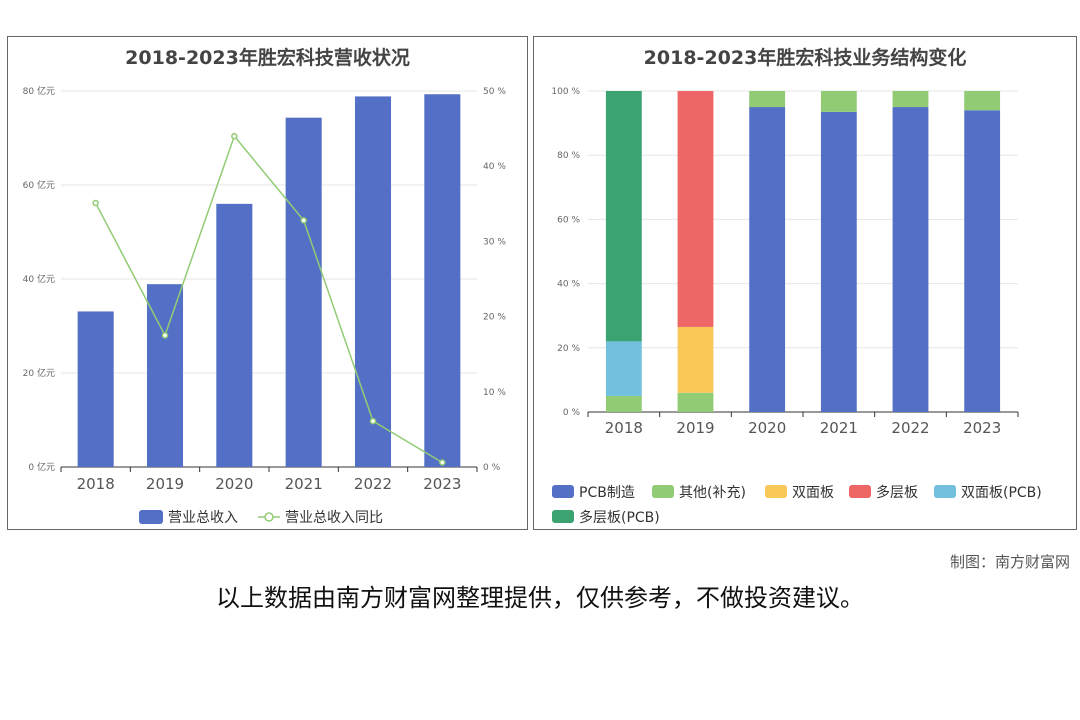 This screenshot has width=1080, height=720. I want to click on legend-swatch-revenue, so click(151, 517).